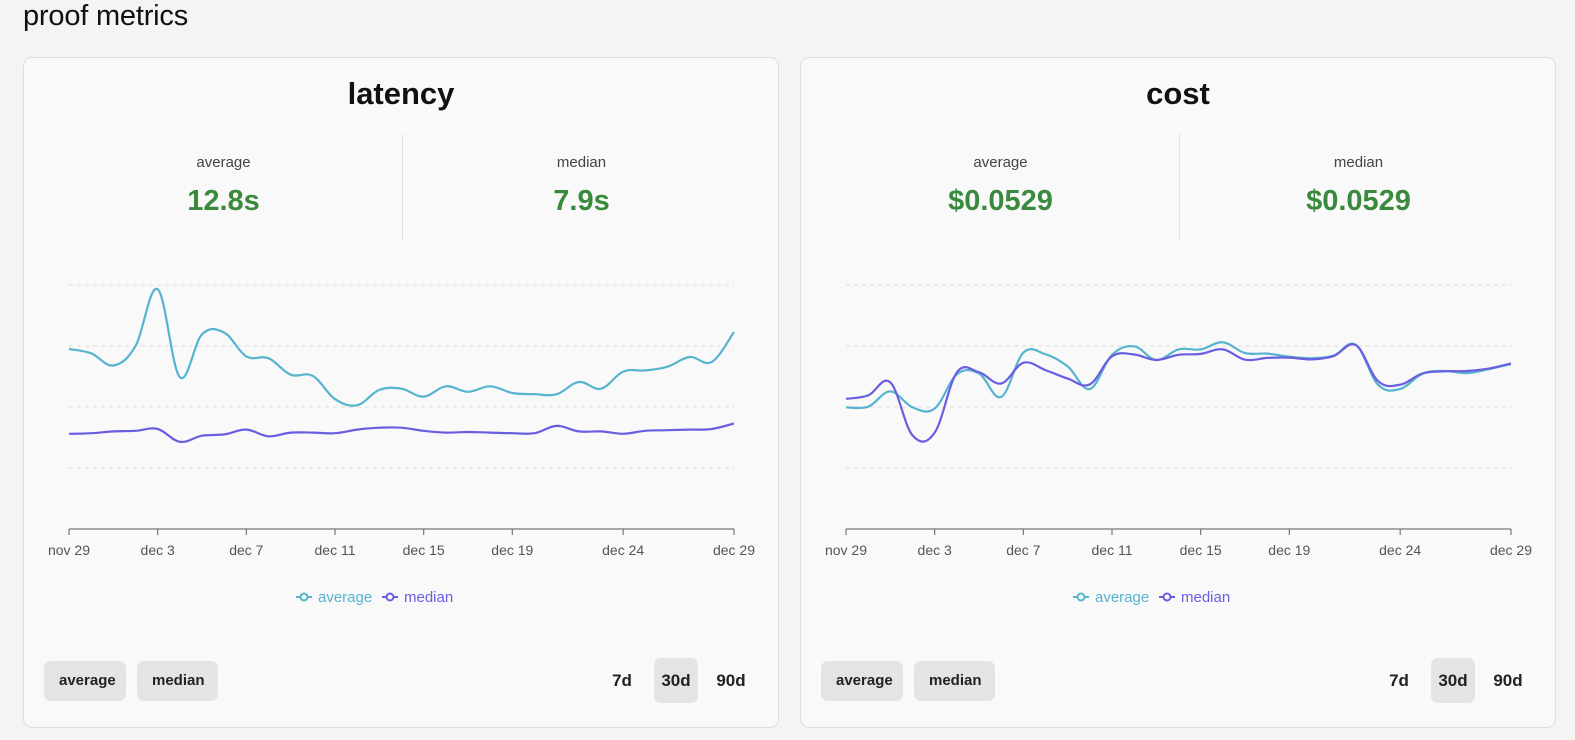  I want to click on card-title: cost, so click(1178, 93).